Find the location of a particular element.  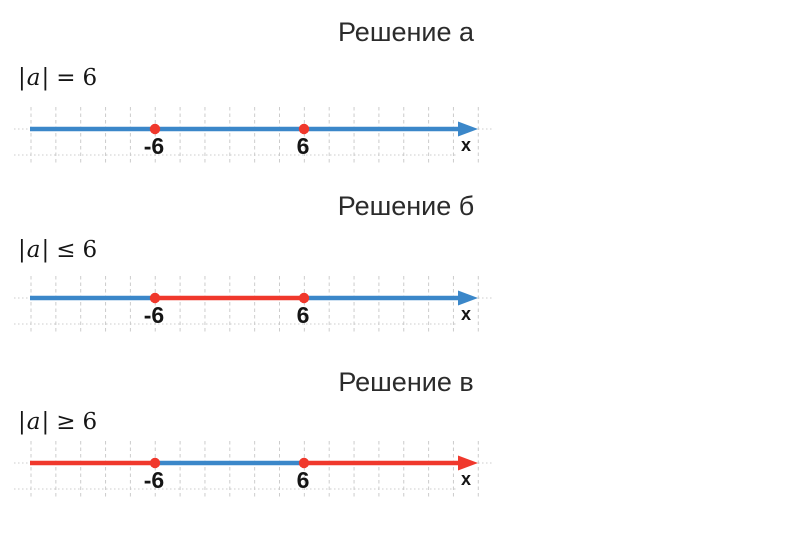

number-line-a: -6 6 x is located at coordinates (253, 135).